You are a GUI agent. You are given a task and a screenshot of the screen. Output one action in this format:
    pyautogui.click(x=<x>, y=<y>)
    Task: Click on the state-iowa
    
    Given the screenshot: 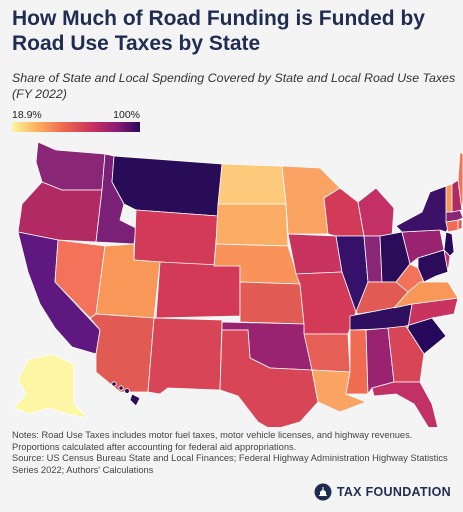 What is the action you would take?
    pyautogui.click(x=315, y=254)
    